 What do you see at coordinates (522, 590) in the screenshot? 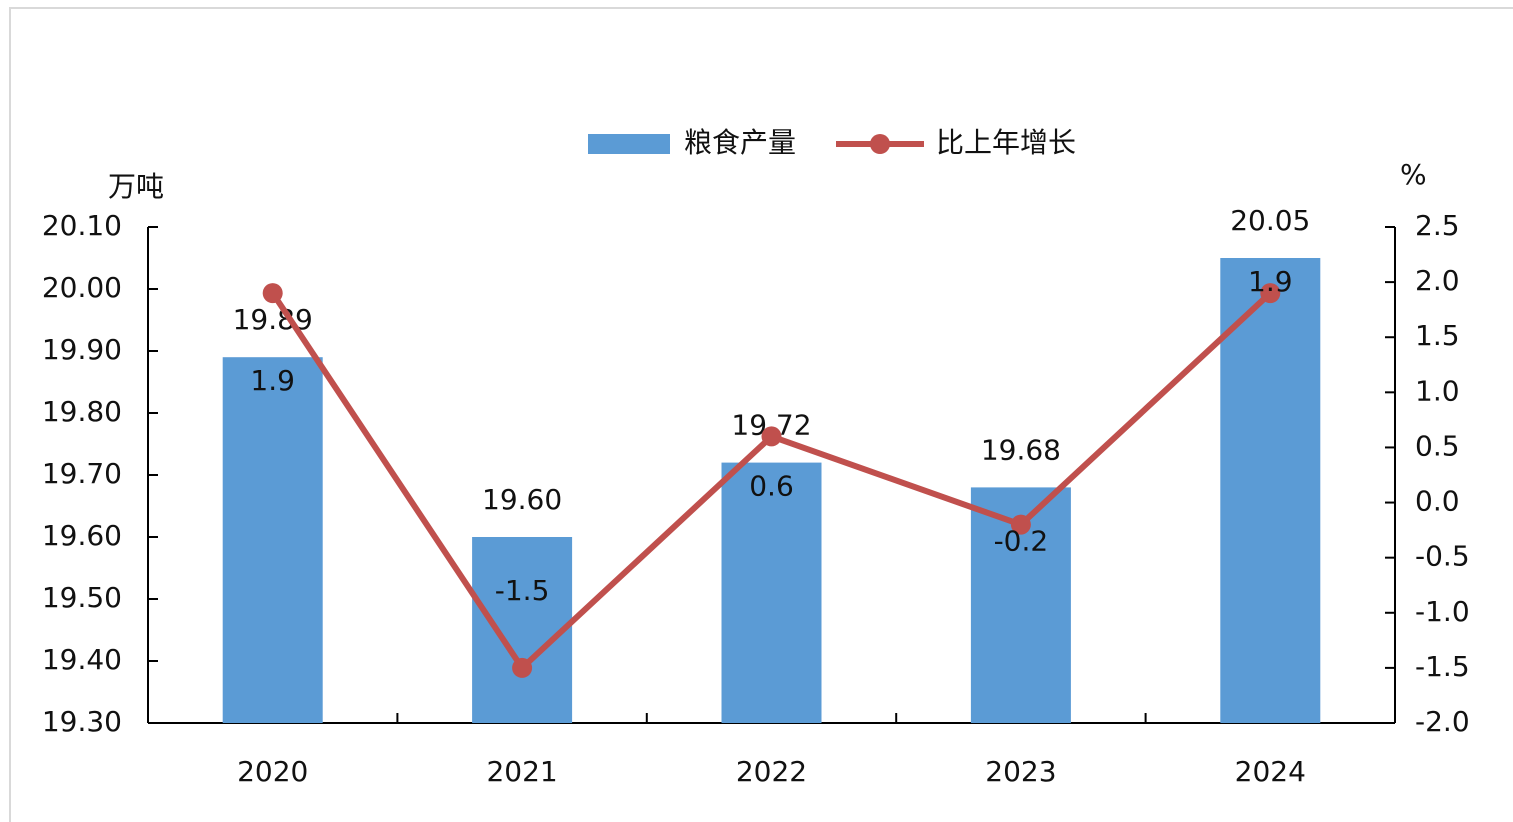
I see `line-value-label: -1.5` at bounding box center [522, 590].